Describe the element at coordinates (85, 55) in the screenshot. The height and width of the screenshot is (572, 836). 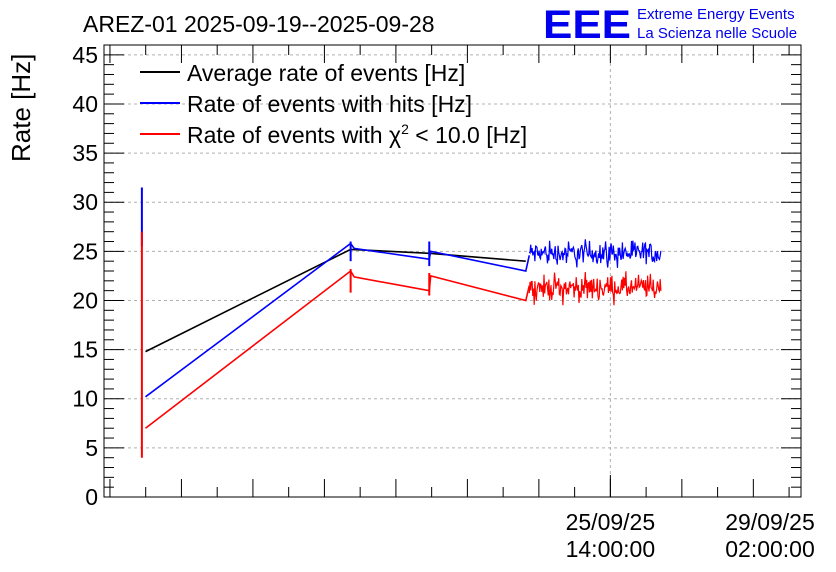
I see `y-tick-label: 45` at that location.